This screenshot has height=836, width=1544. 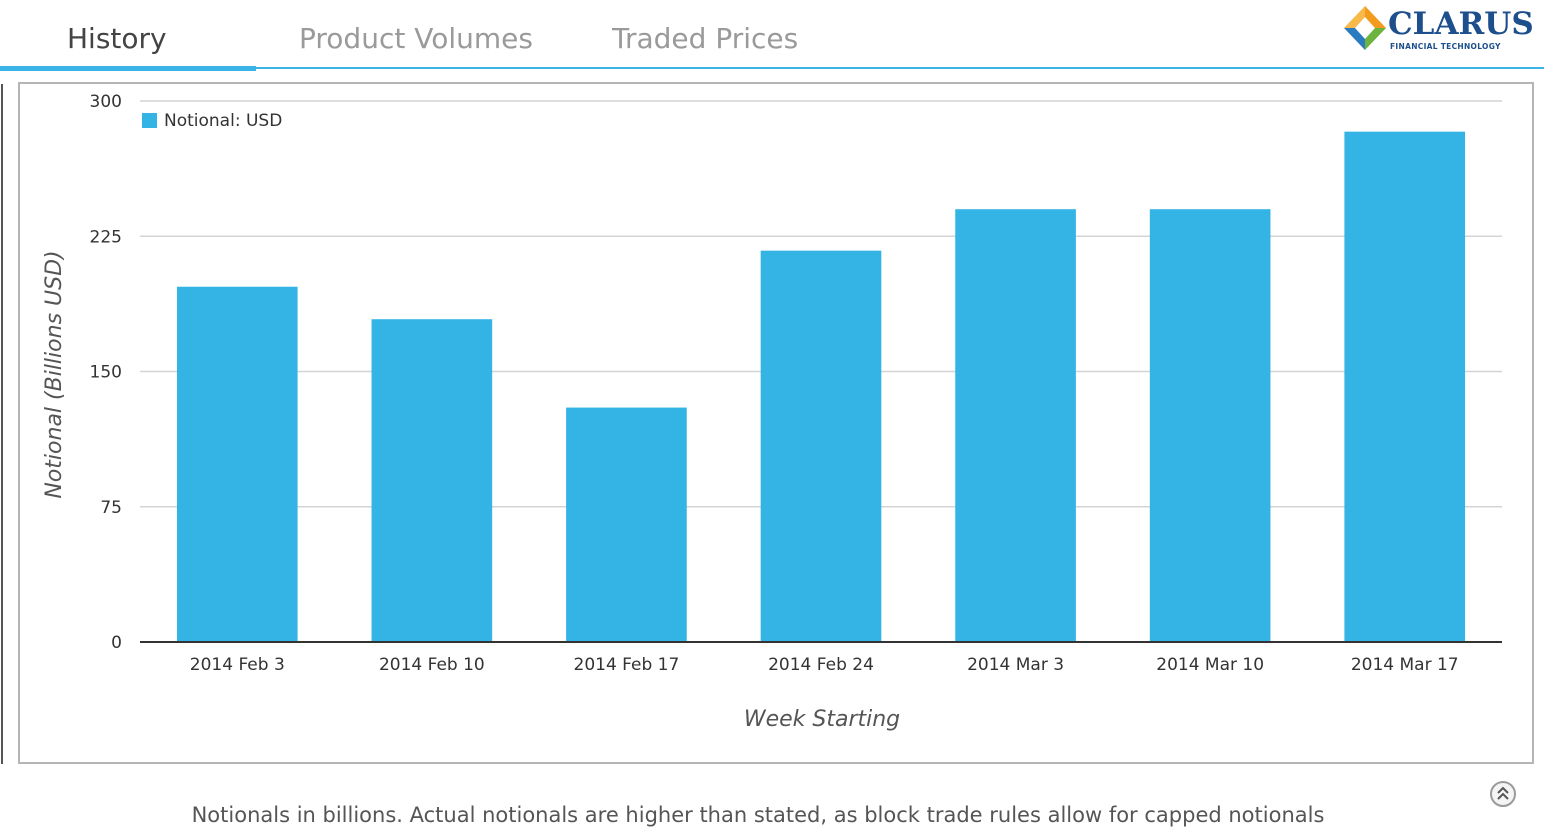 I want to click on x-tick-label: 2014 Mar 3, so click(x=1015, y=665).